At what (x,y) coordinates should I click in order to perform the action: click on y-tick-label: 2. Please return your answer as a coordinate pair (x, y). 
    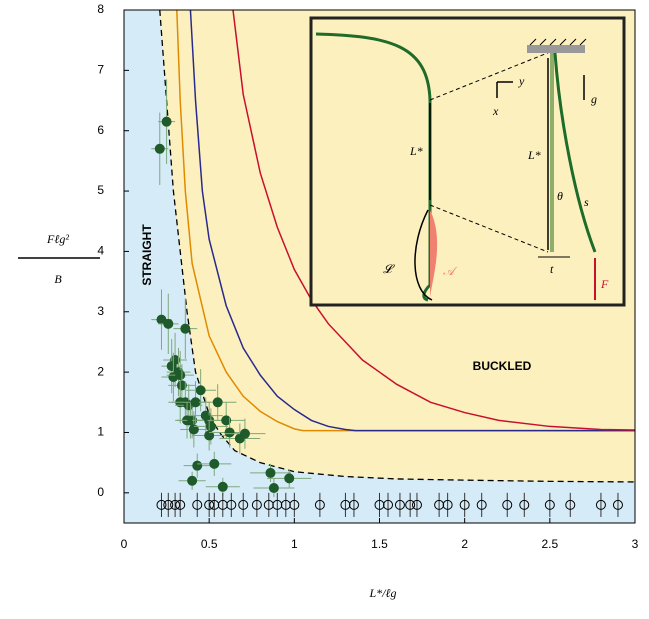
    Looking at the image, I should click on (100, 371).